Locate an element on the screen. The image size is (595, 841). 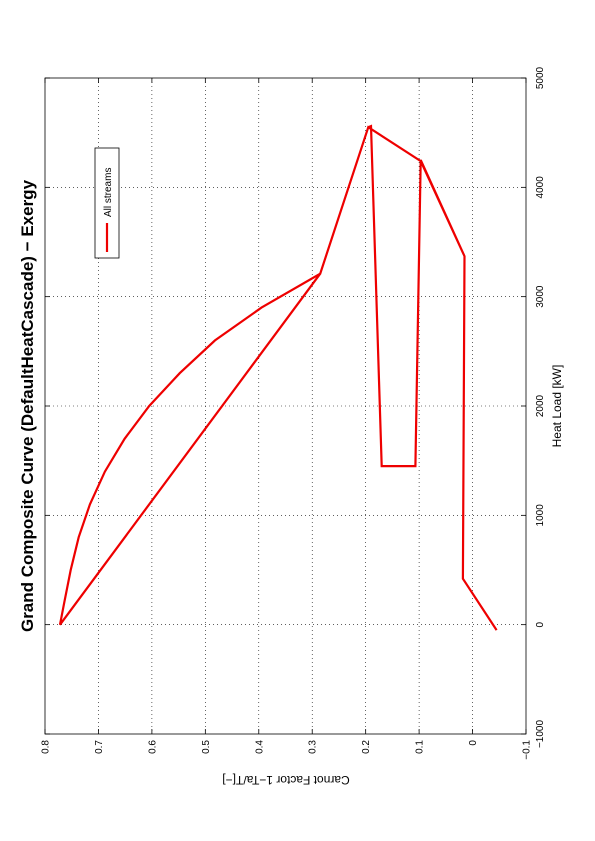
legend: All streams is located at coordinates (107, 203).